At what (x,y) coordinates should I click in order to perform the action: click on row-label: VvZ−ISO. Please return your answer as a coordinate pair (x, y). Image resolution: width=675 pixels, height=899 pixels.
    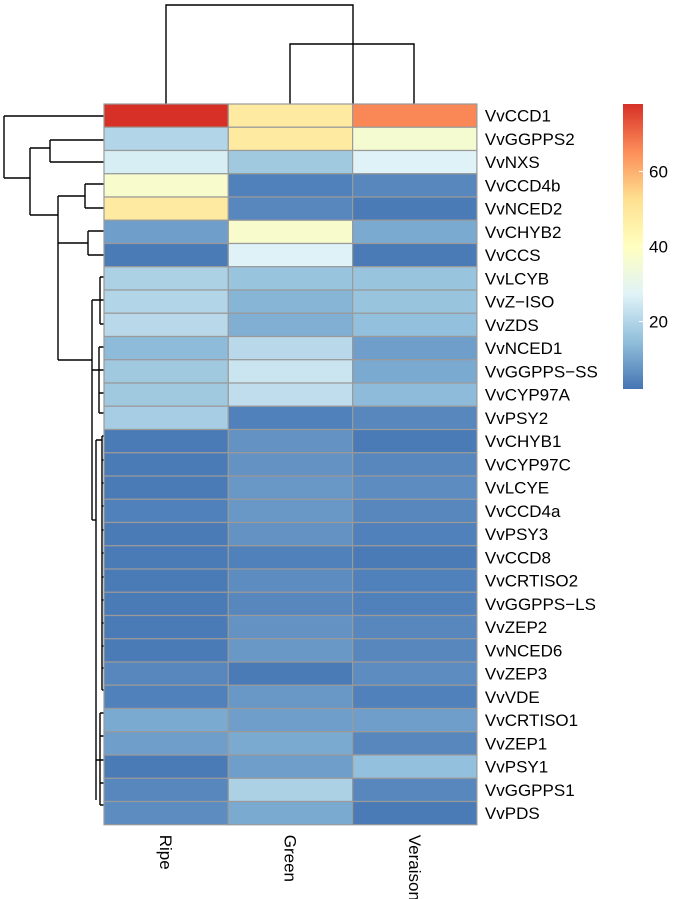
    Looking at the image, I should click on (519, 302).